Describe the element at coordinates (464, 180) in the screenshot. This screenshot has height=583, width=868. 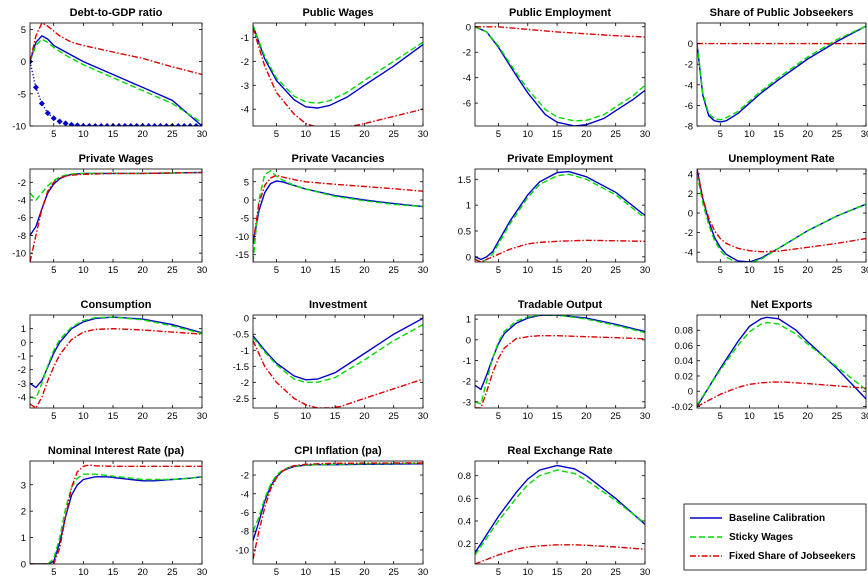
I see `y-tick-label: 1.5` at that location.